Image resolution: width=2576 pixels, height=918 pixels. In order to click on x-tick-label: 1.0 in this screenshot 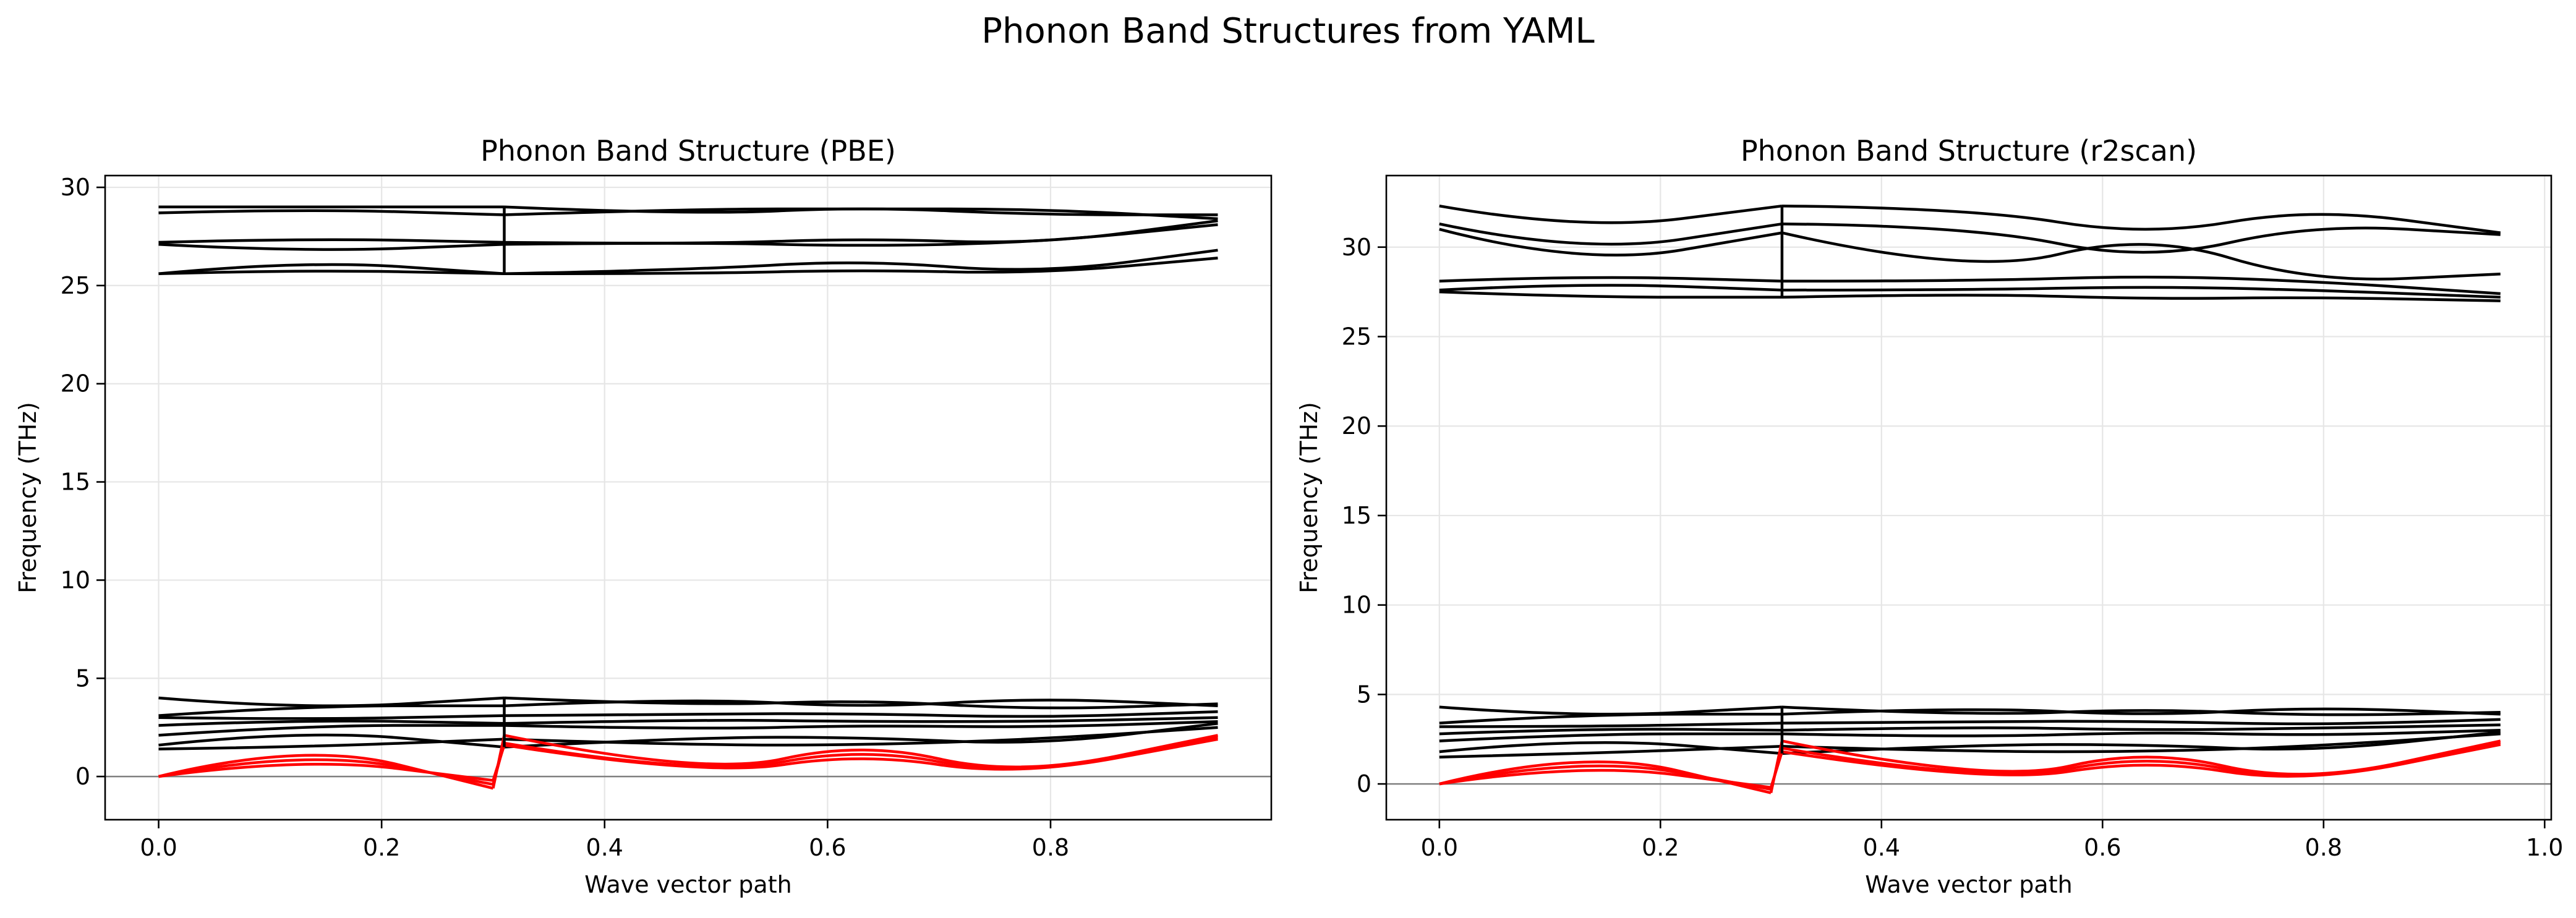, I will do `click(2544, 847)`.